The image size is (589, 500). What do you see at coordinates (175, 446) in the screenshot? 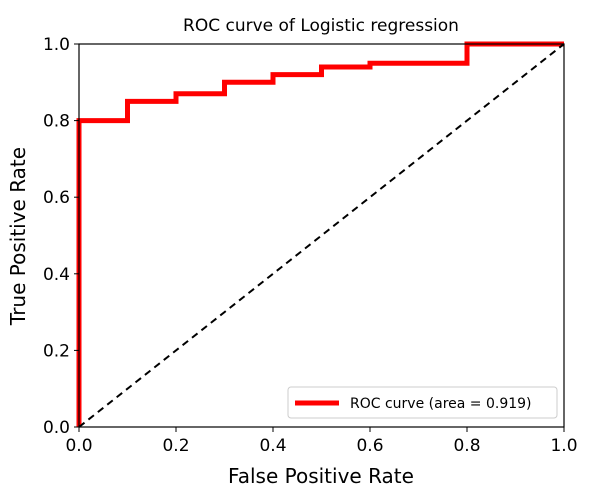
I see `x-tick-label: 0.2` at bounding box center [175, 446].